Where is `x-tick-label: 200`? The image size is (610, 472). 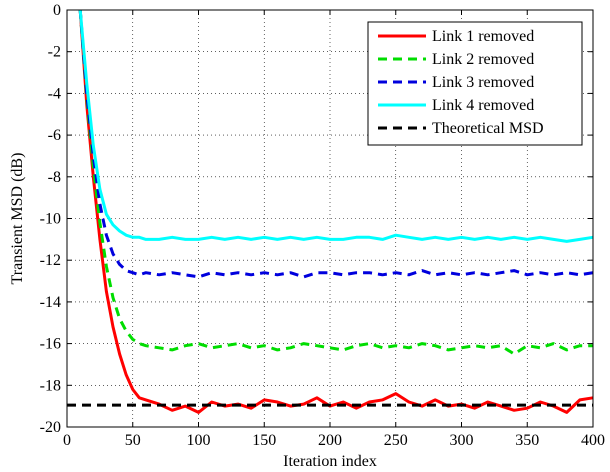 x-tick-label: 200 is located at coordinates (330, 440).